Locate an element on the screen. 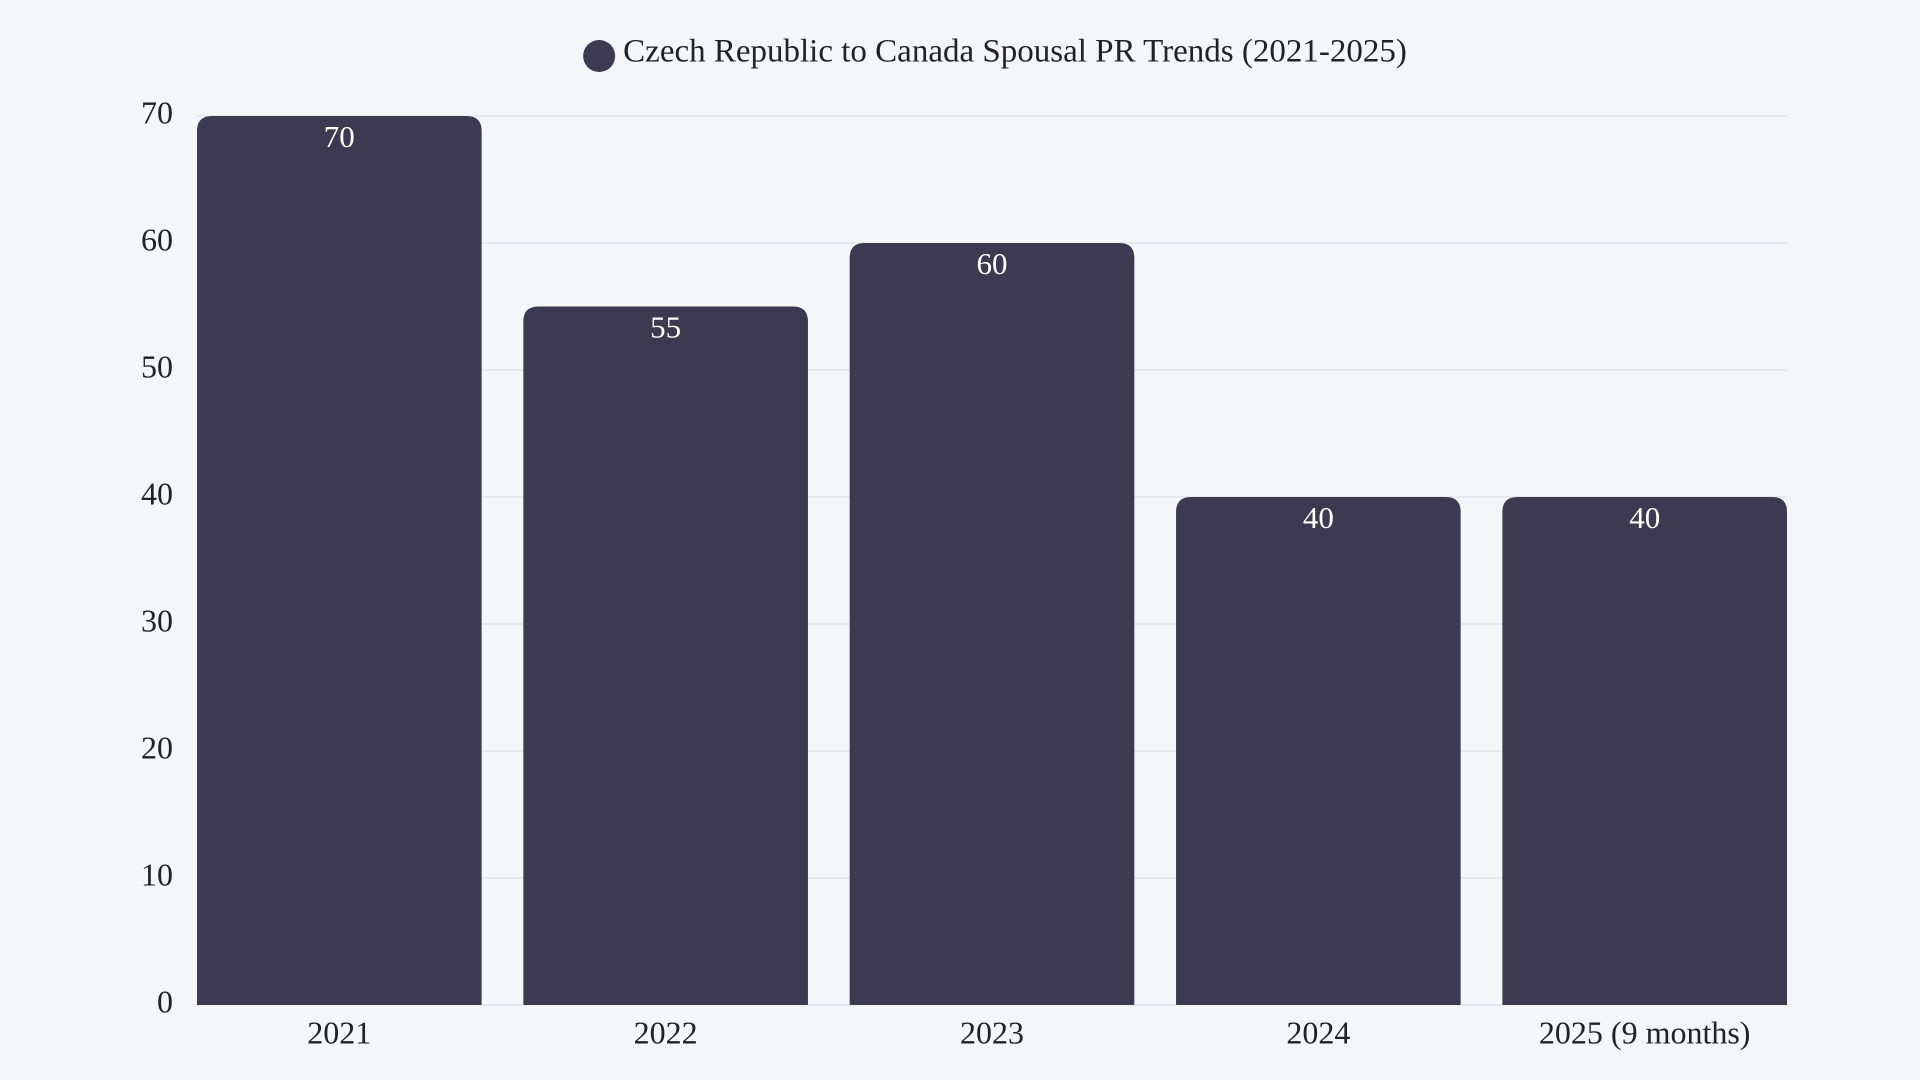  x-tick-label: 2022 is located at coordinates (666, 1032).